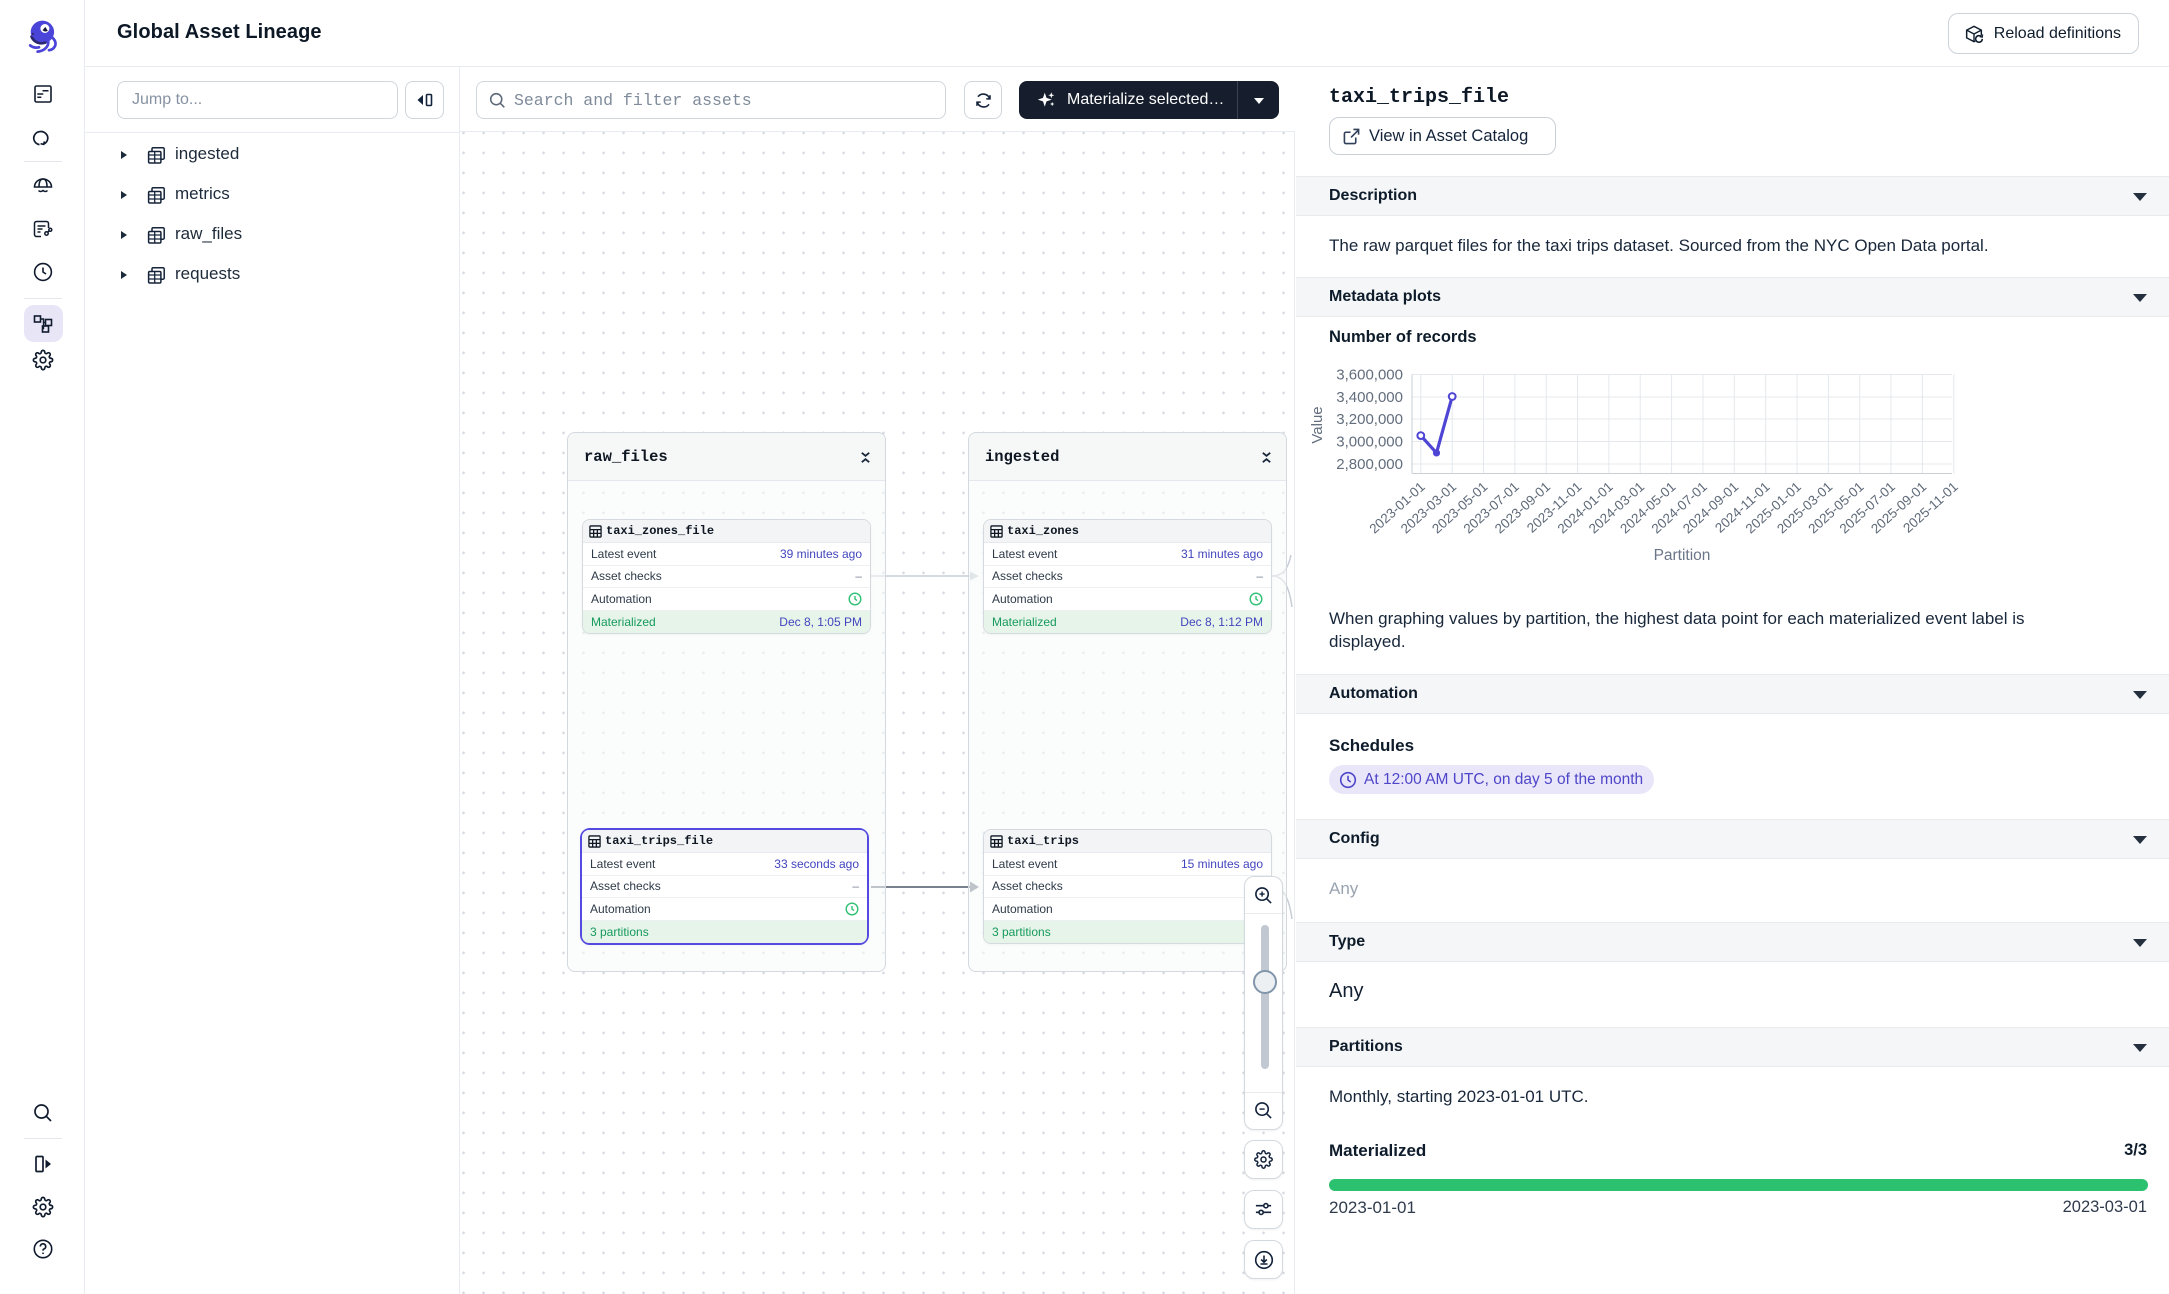  I want to click on svg-text: 3,400,000, so click(1369, 397).